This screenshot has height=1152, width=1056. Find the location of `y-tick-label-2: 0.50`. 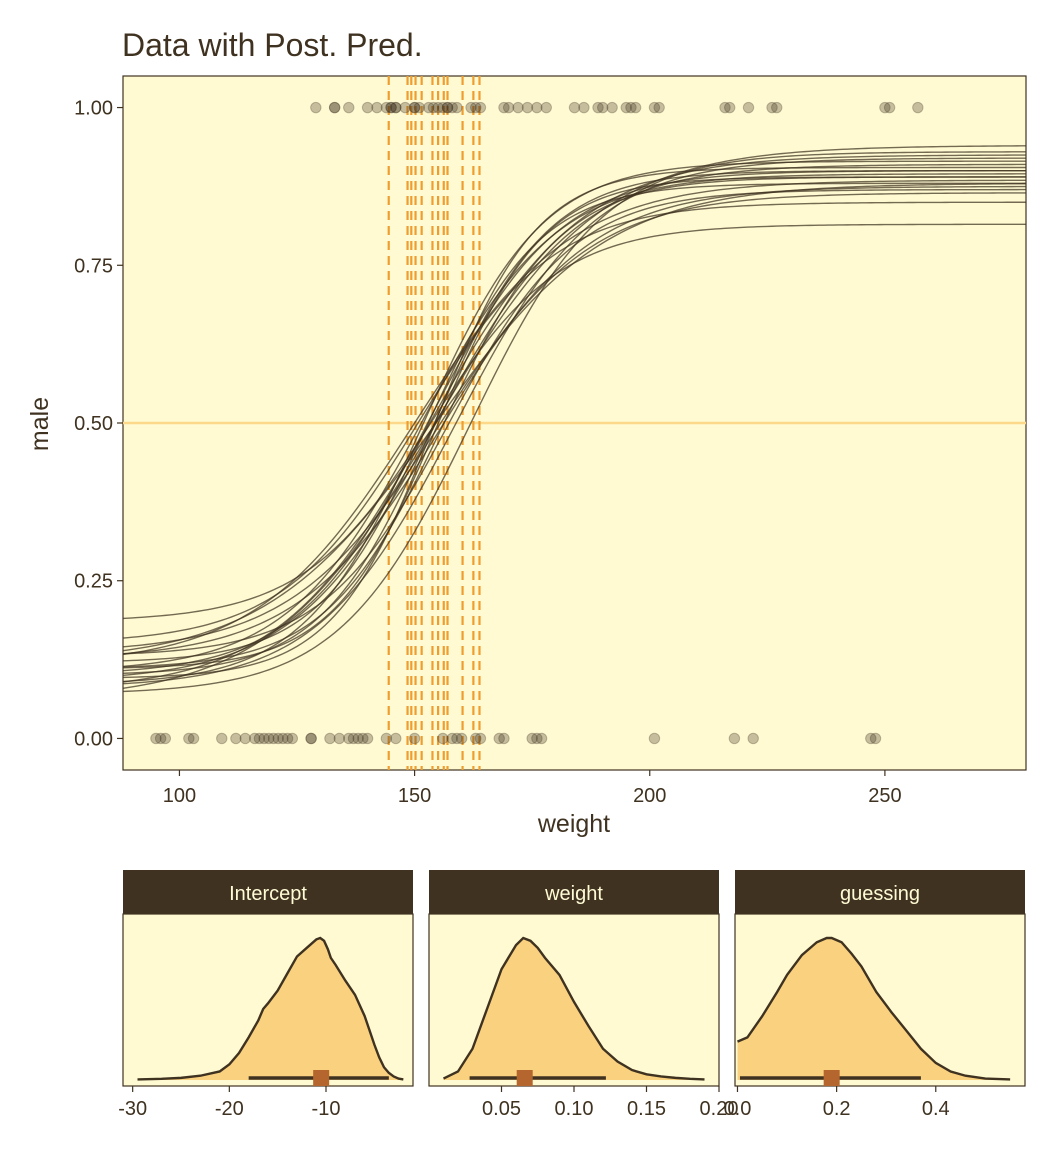

y-tick-label-2: 0.50 is located at coordinates (93, 424).